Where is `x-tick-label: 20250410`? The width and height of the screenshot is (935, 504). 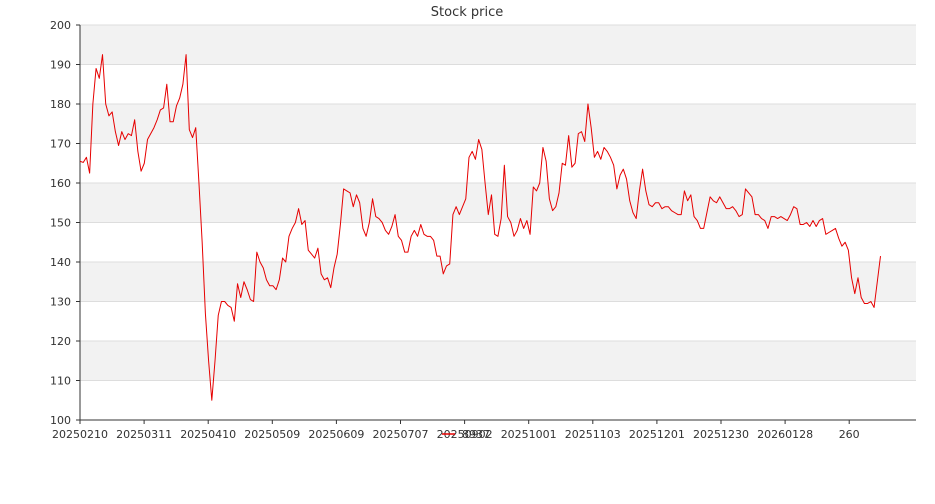 x-tick-label: 20250410 is located at coordinates (208, 434).